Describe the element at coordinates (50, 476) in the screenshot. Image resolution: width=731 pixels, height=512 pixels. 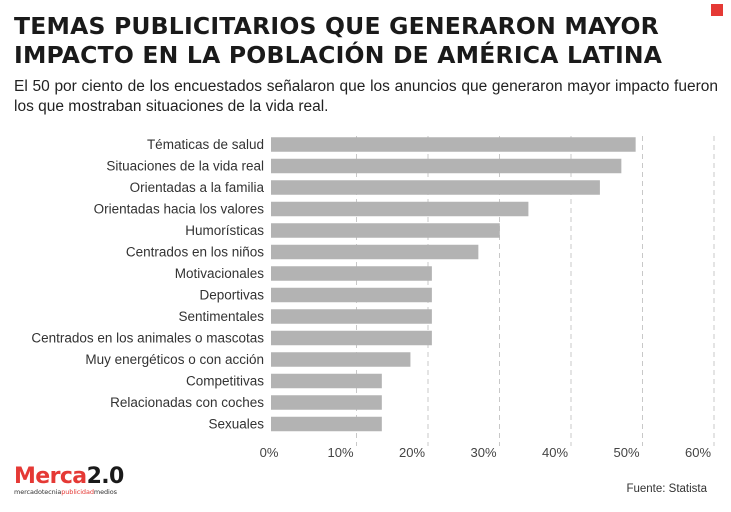
I see `logo-brand: Merca` at that location.